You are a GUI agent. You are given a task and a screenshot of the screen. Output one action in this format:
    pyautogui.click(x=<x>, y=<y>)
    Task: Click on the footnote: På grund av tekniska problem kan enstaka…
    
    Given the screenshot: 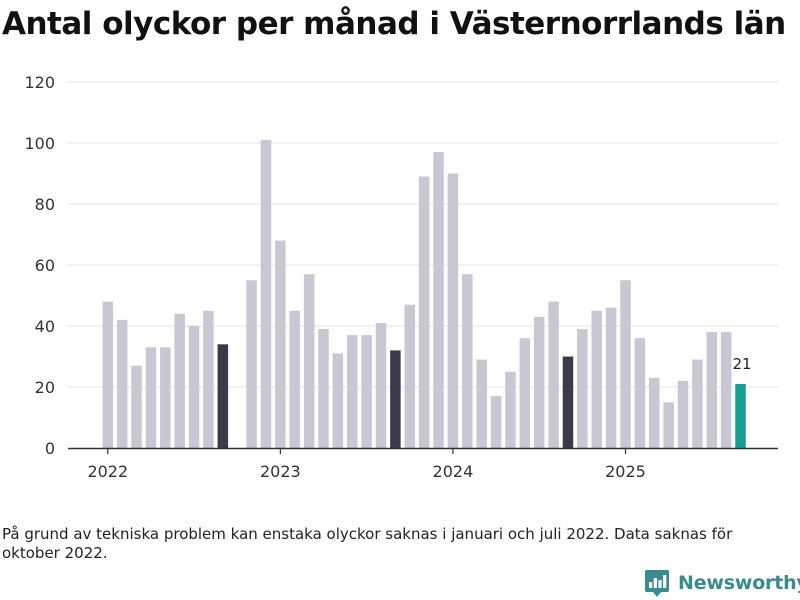 What is the action you would take?
    pyautogui.click(x=367, y=543)
    